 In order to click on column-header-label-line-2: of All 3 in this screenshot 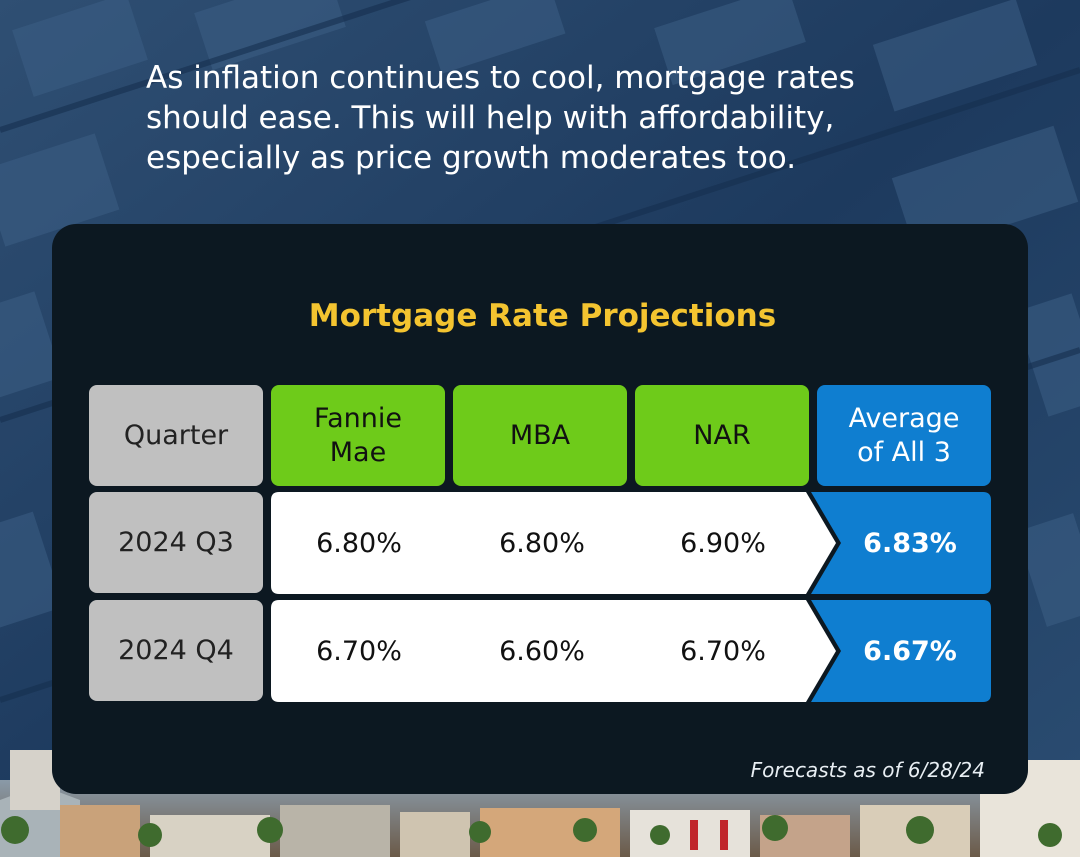, I will do `click(904, 452)`.